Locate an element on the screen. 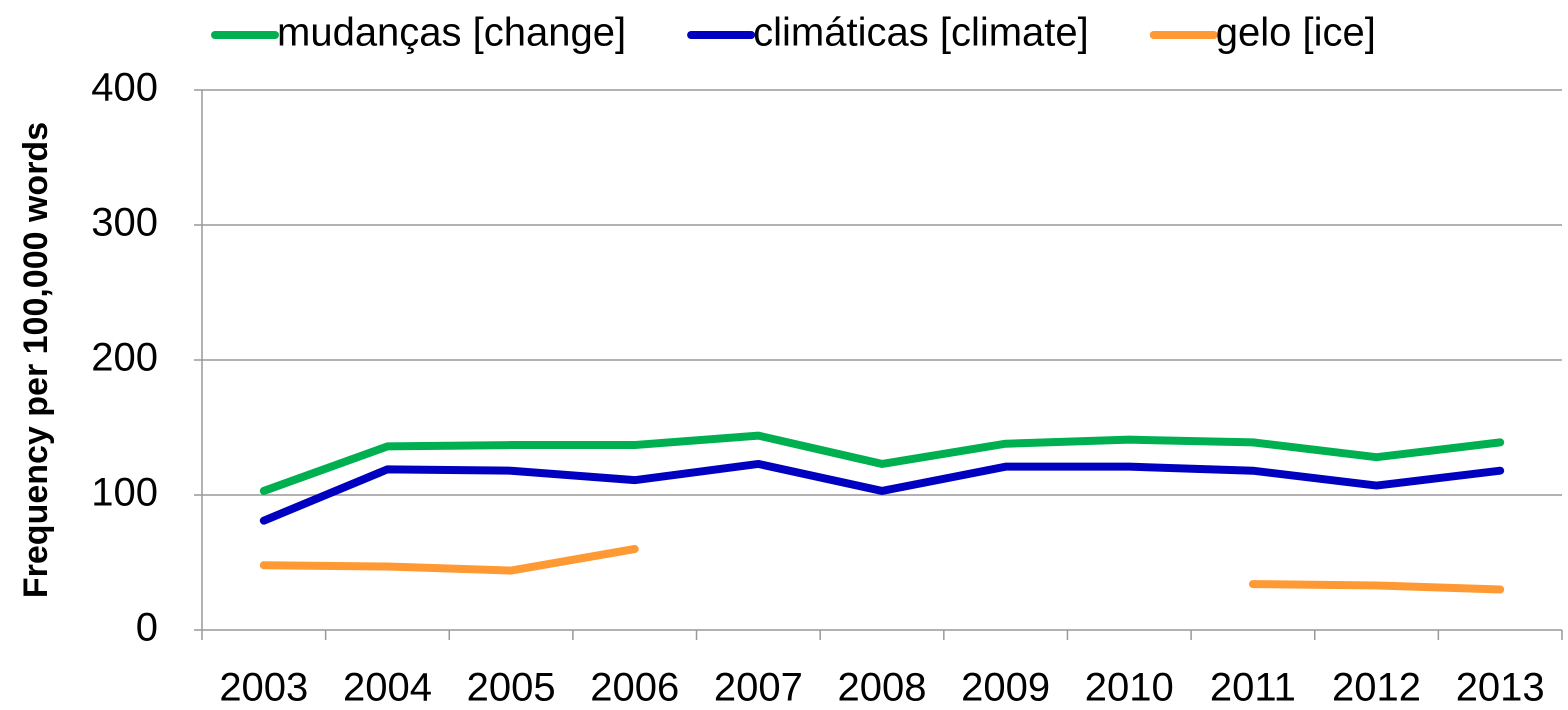 Image resolution: width=1568 pixels, height=710 pixels. y-tick-label: 100 is located at coordinates (124, 493).